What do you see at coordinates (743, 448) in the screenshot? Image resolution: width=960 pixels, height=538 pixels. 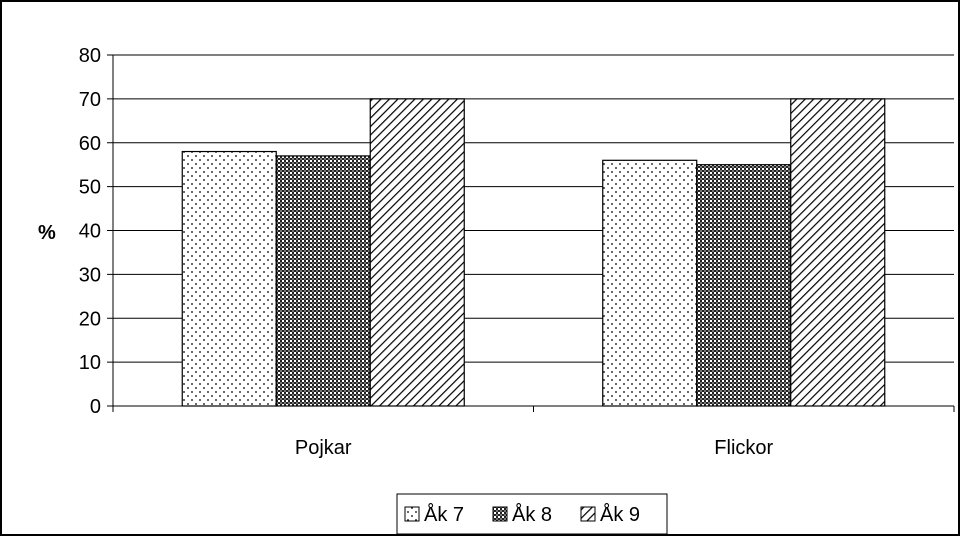 I see `category-label: Flickor` at bounding box center [743, 448].